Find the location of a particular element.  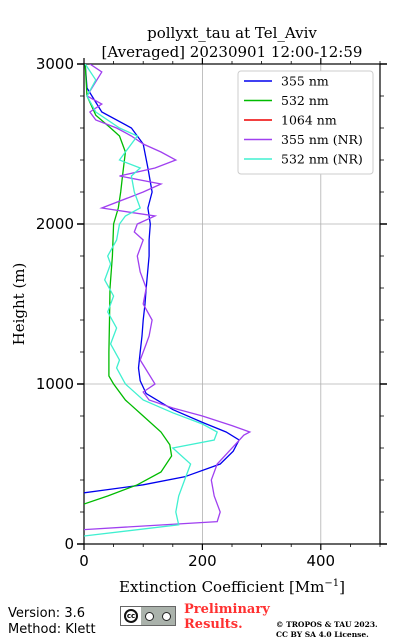

y-tick-label: 3000 is located at coordinates (55, 64).